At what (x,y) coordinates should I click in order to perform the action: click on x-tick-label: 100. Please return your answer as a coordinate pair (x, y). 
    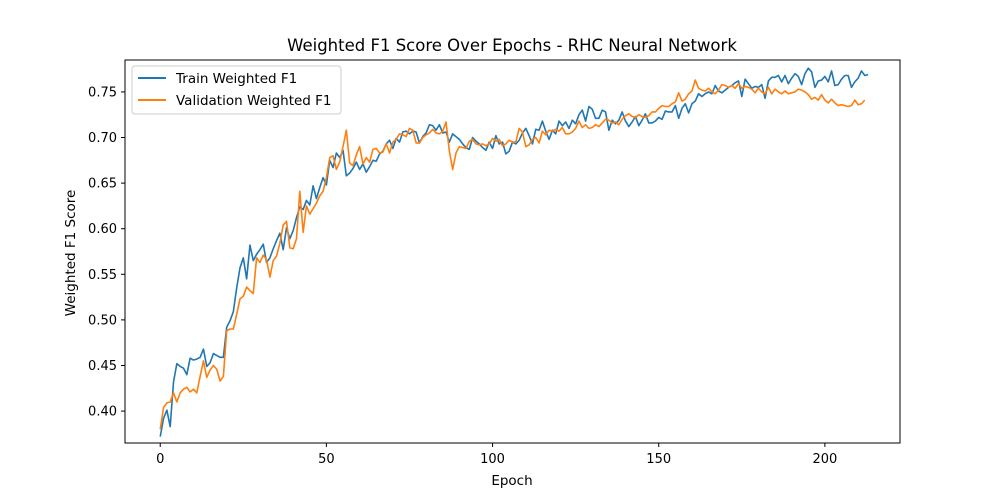
    Looking at the image, I should click on (492, 459).